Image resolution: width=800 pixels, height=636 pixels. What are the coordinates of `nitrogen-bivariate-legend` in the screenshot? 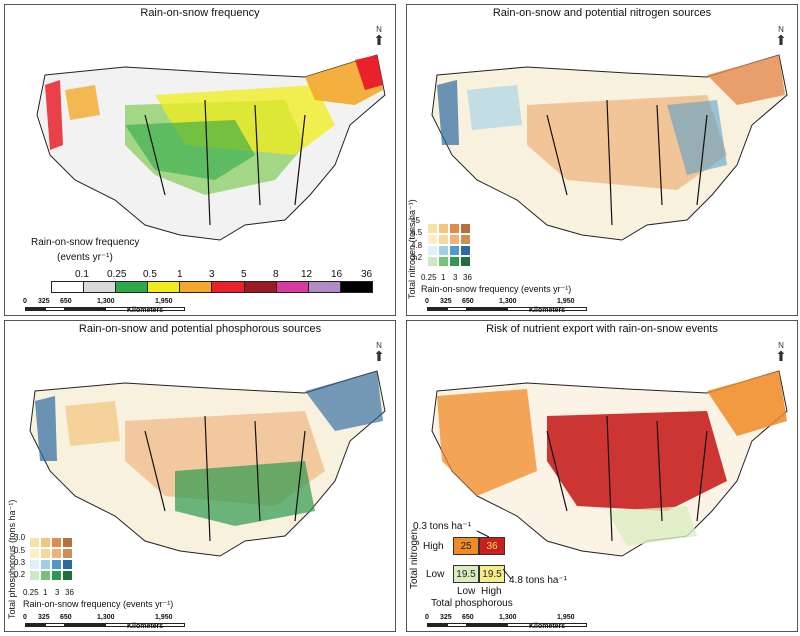 It's located at (450, 248).